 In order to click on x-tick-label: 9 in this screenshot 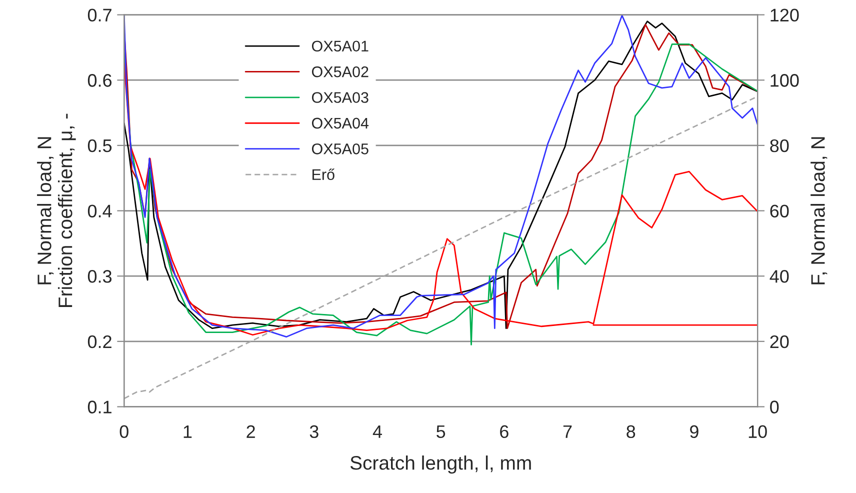, I will do `click(694, 431)`.